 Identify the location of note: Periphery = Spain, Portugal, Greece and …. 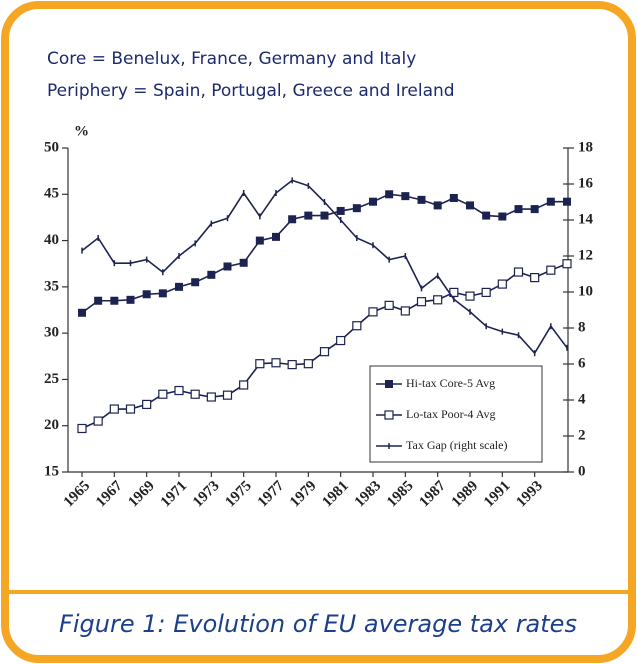
(251, 91).